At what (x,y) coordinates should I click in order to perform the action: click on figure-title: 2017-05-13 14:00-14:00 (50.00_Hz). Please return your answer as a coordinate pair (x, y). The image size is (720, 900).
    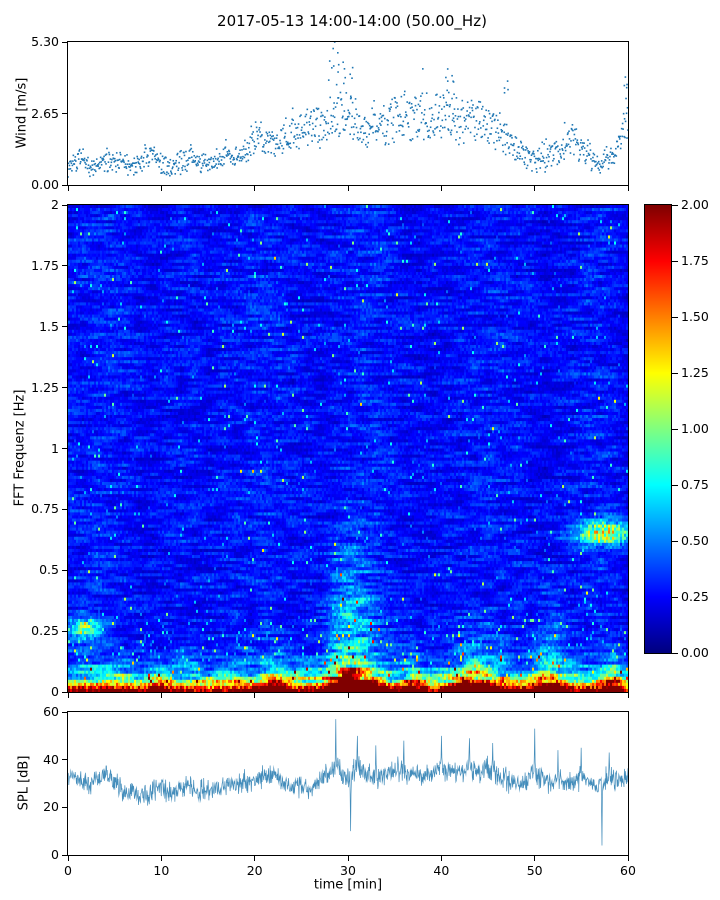
    Looking at the image, I should click on (352, 21).